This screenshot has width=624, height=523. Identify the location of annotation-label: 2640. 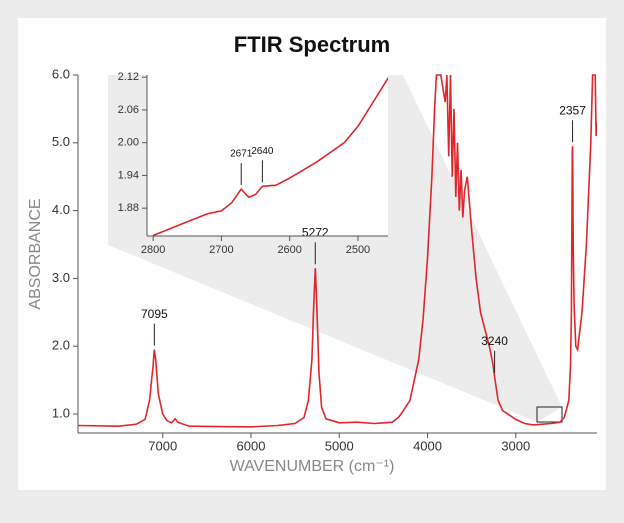
(262, 151).